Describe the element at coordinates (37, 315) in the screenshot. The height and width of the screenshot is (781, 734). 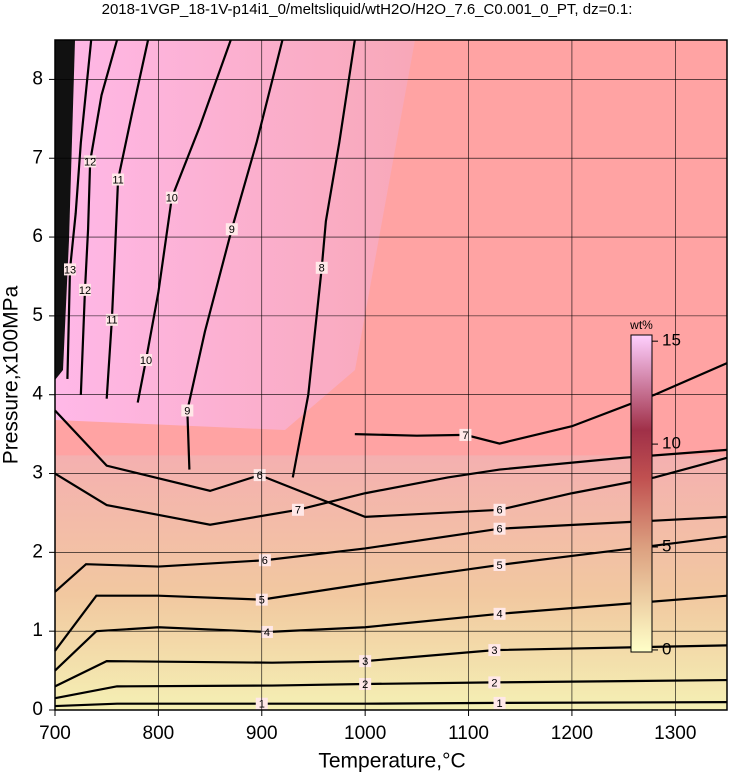
I see `y-tick-label: 5` at that location.